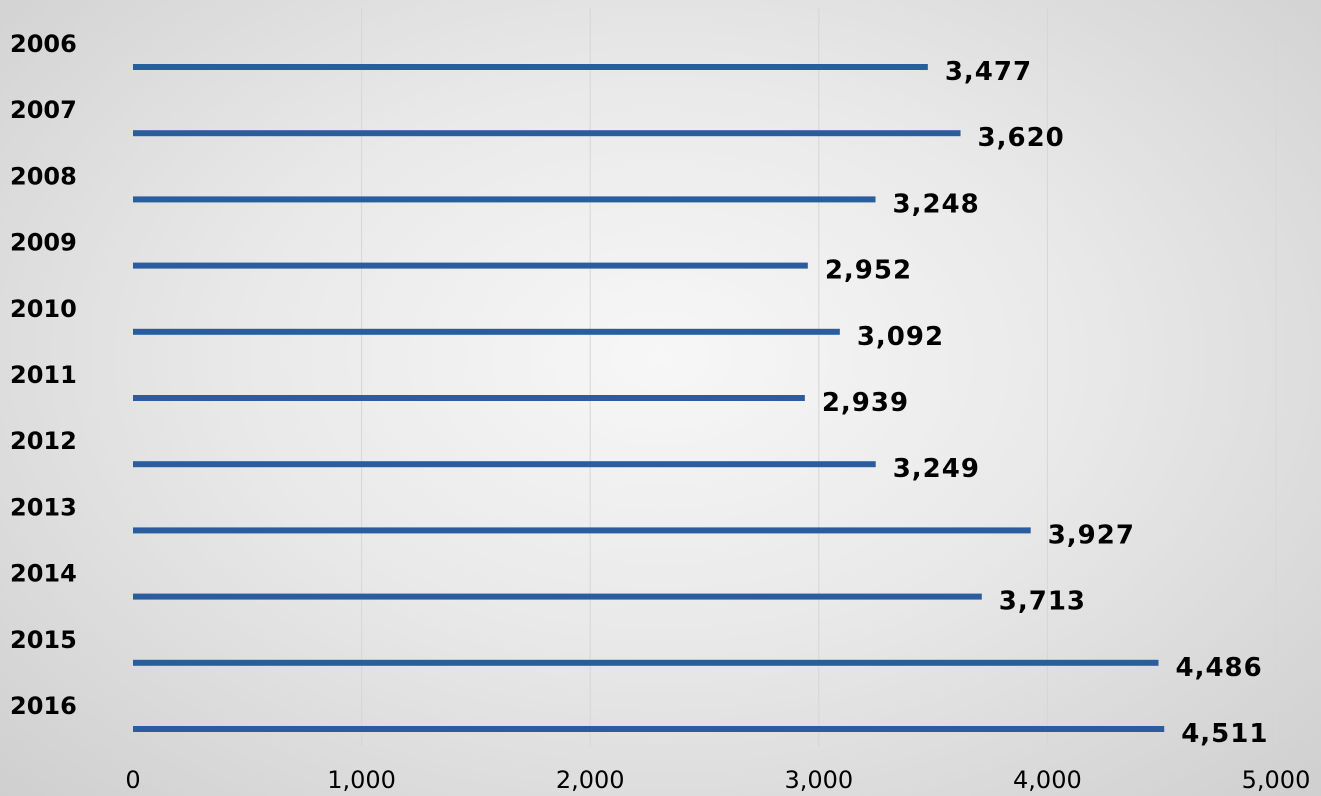 This screenshot has width=1321, height=796. What do you see at coordinates (470, 265) in the screenshot?
I see `bar-2009` at bounding box center [470, 265].